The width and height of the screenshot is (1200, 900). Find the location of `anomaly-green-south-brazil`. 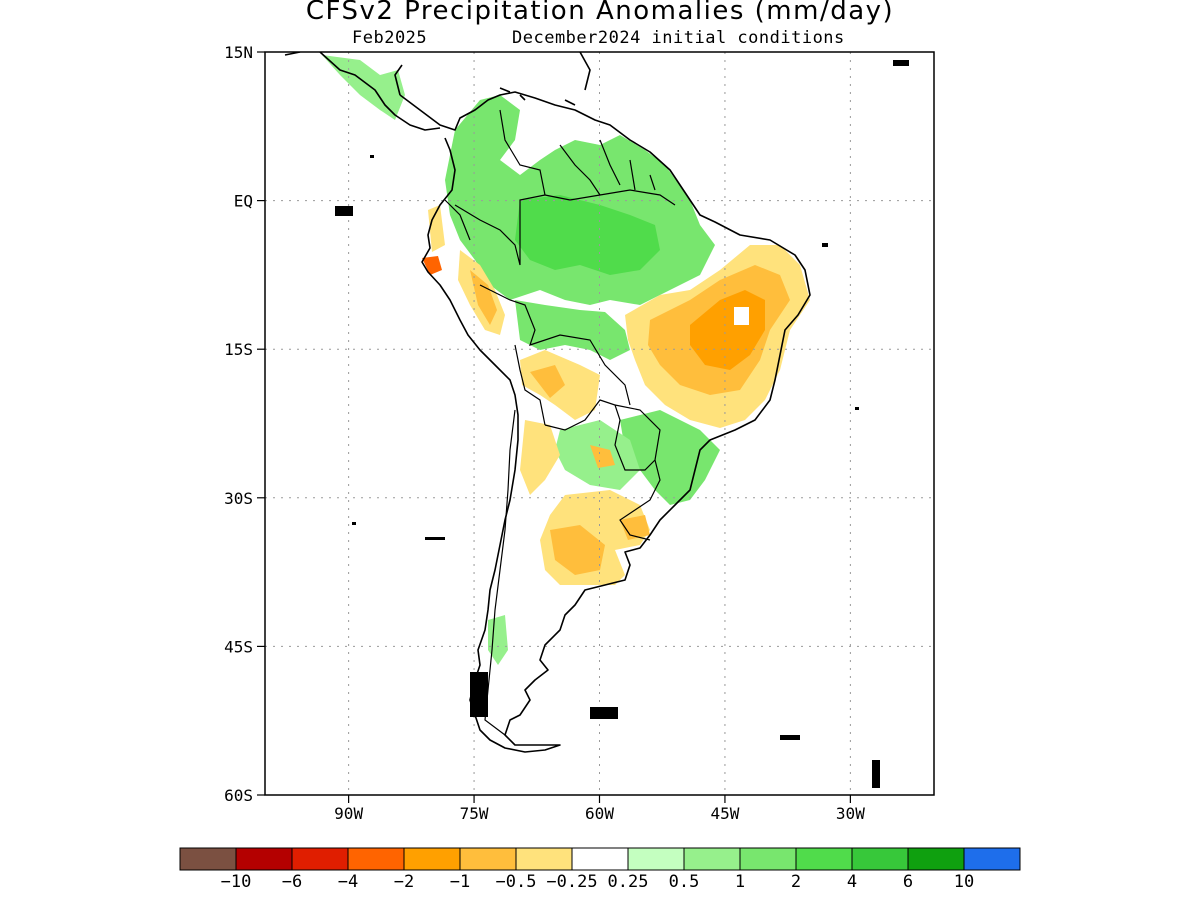

anomaly-green-south-brazil is located at coordinates (670, 457).